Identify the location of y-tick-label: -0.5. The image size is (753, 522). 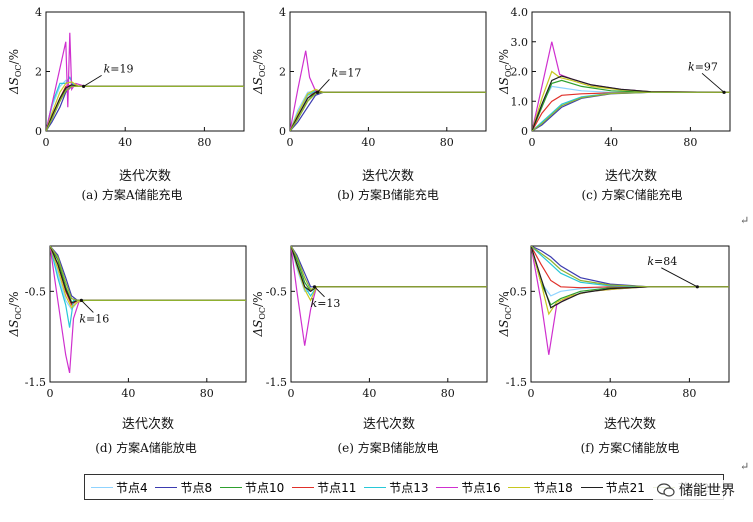
(516, 291).